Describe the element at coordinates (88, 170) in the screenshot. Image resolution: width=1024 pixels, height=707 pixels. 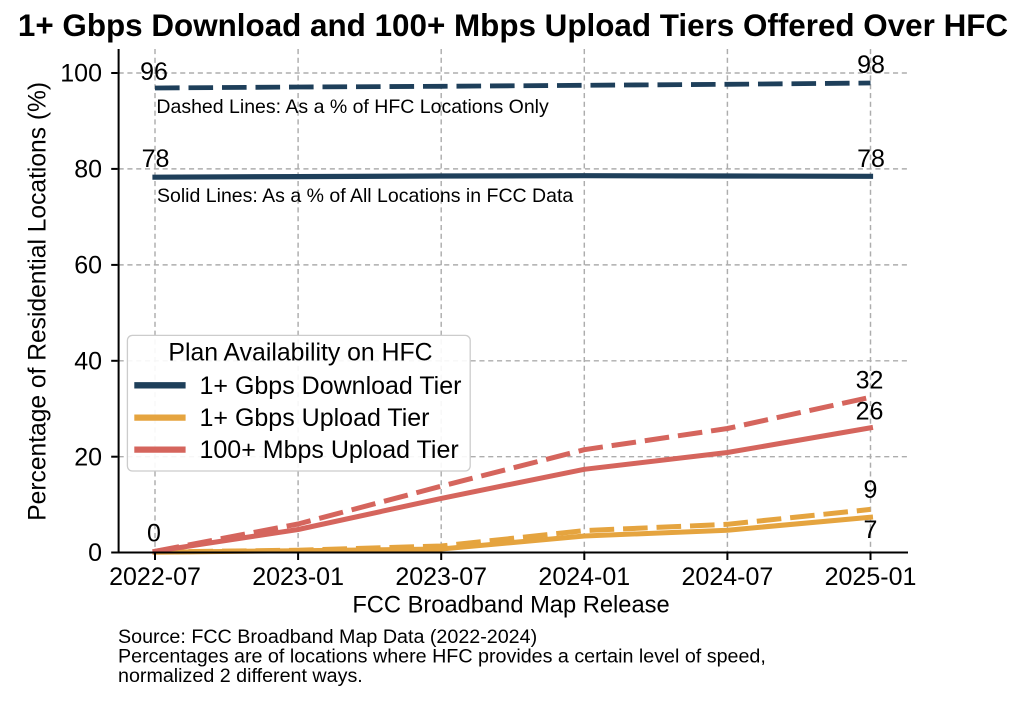
I see `svg-text: 80` at that location.